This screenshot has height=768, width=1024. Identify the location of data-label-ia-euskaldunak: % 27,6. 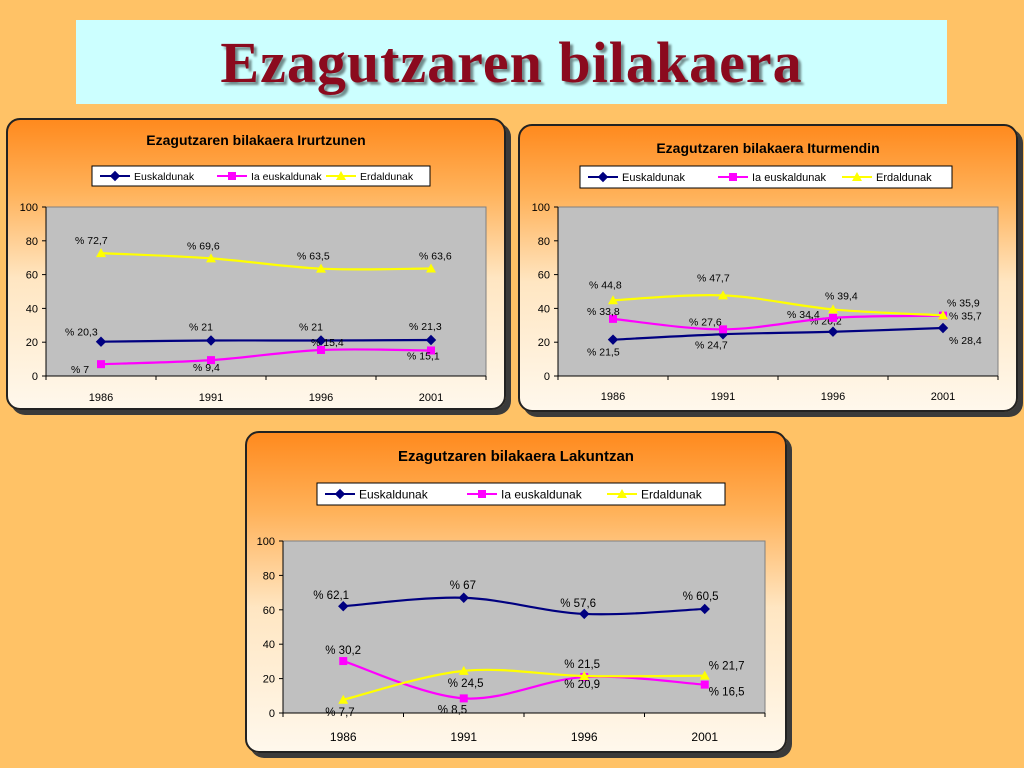
(705, 322).